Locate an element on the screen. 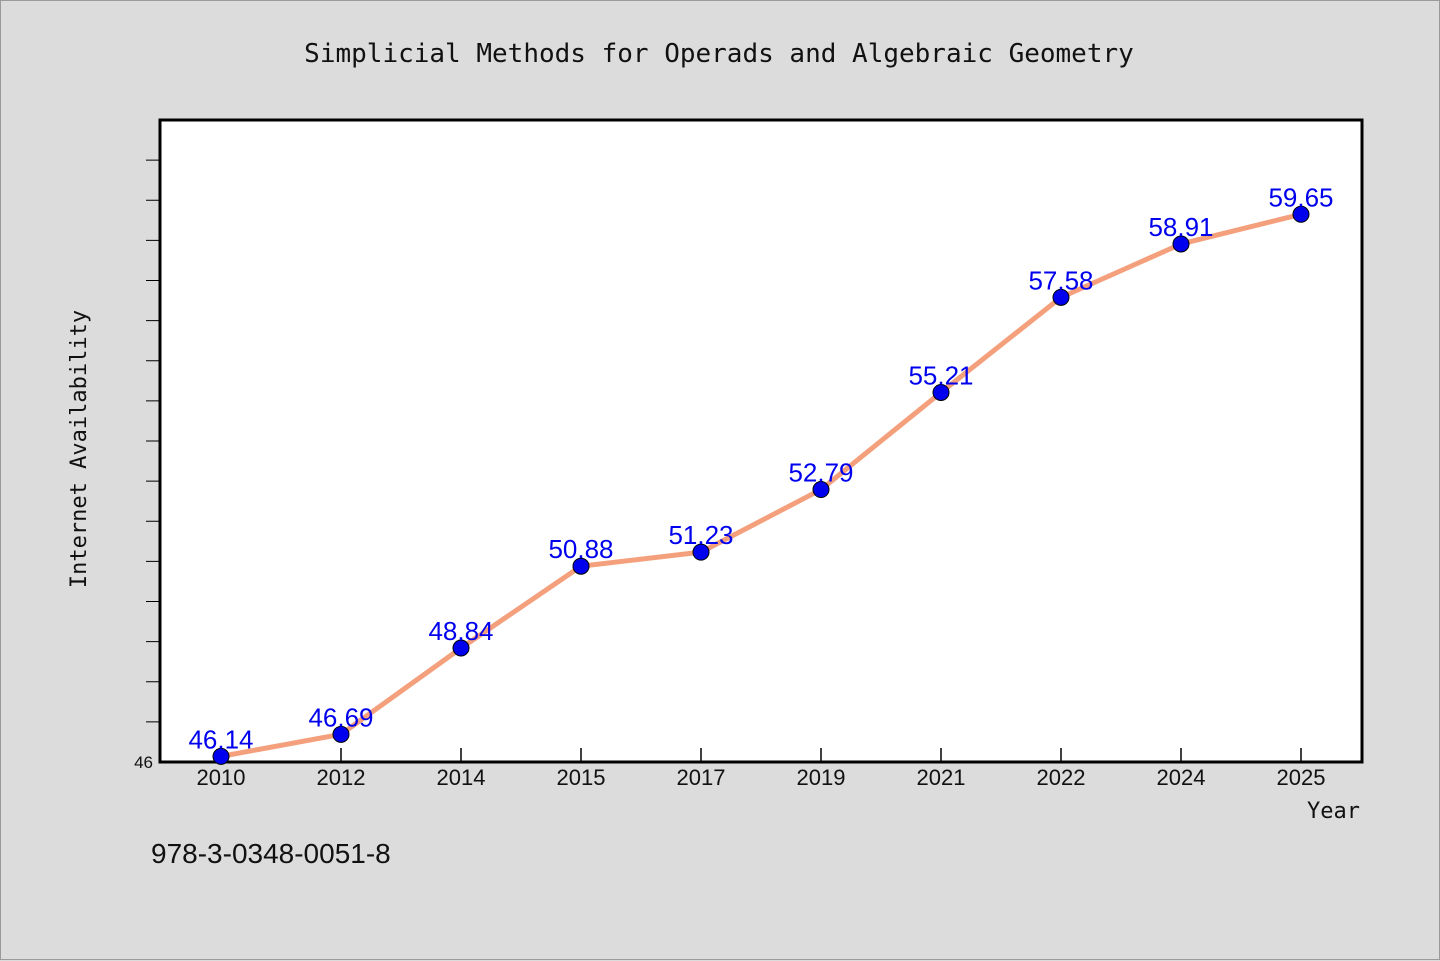  x-axis-ticks: 2010 2012 2014 2015 2017 2019 2021 2022 2024 2025 is located at coordinates (761, 769).